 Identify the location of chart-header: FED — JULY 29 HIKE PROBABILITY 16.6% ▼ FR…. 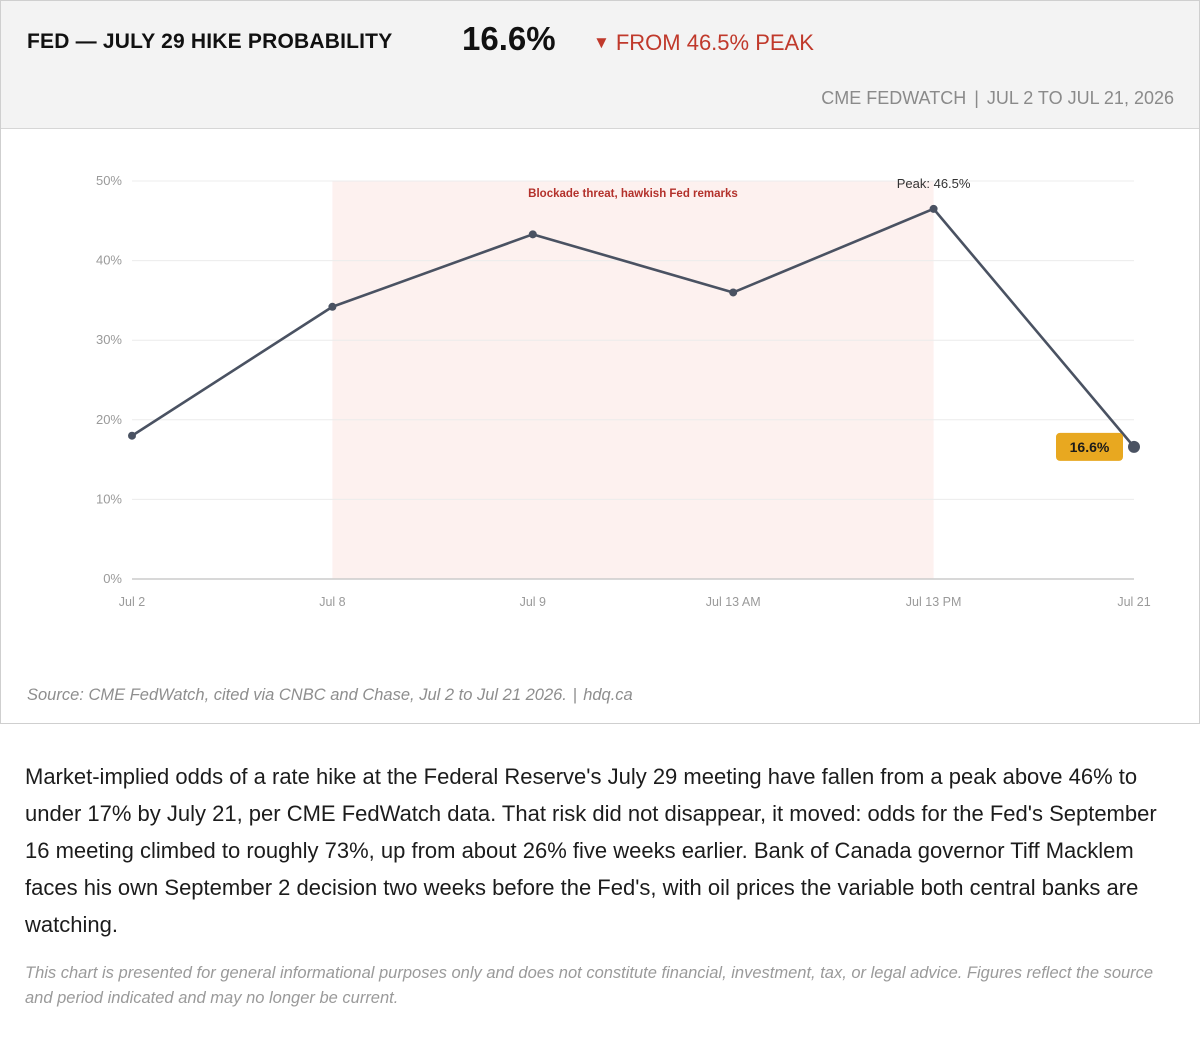
(600, 65).